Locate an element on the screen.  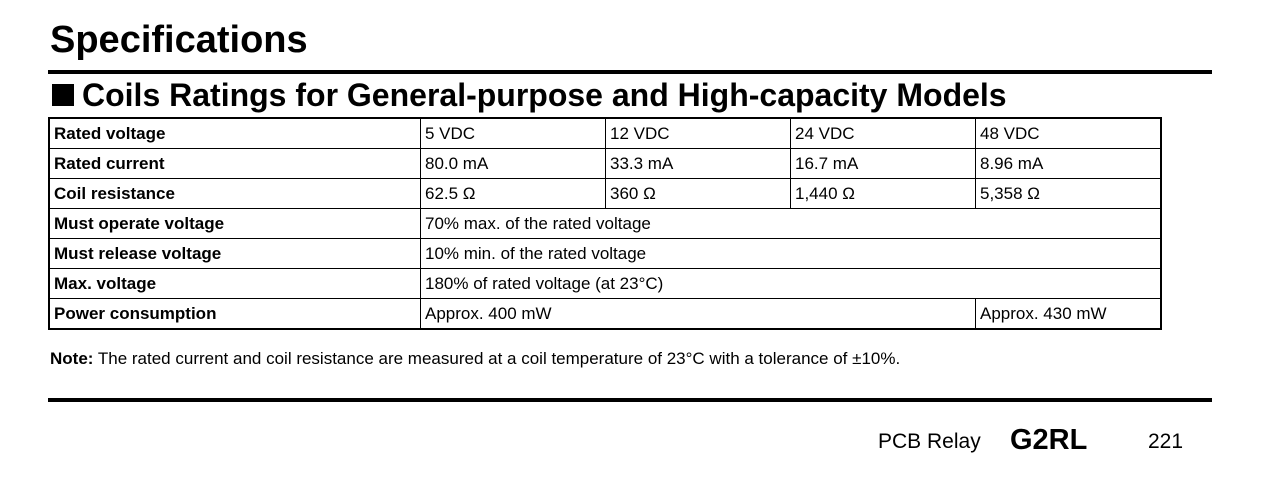
row-label: Rated current is located at coordinates (234, 163).